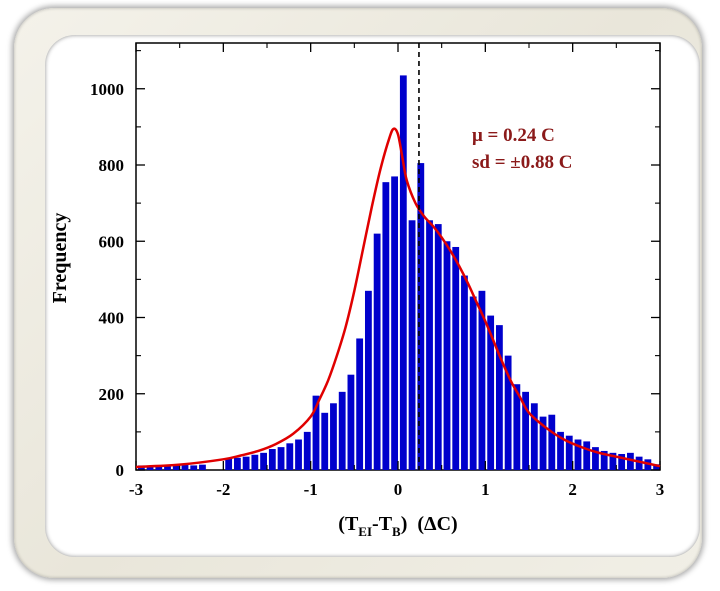  What do you see at coordinates (660, 489) in the screenshot?
I see `x-tick-label: 3` at bounding box center [660, 489].